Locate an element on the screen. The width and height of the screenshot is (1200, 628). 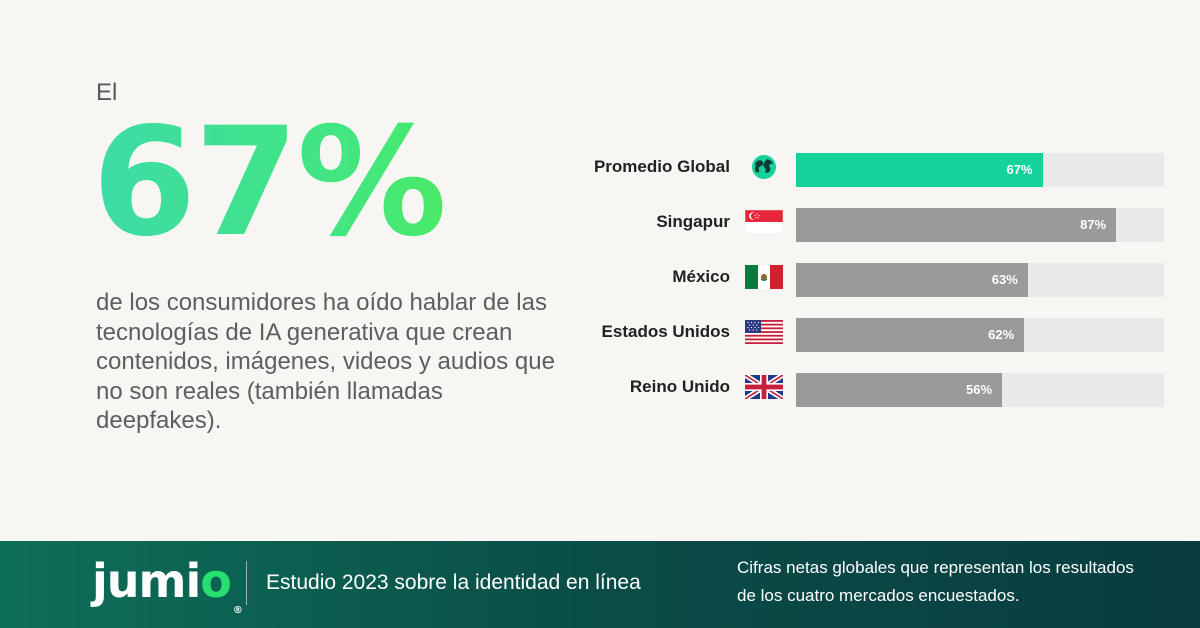
bar-value-label: 56% is located at coordinates (979, 389).